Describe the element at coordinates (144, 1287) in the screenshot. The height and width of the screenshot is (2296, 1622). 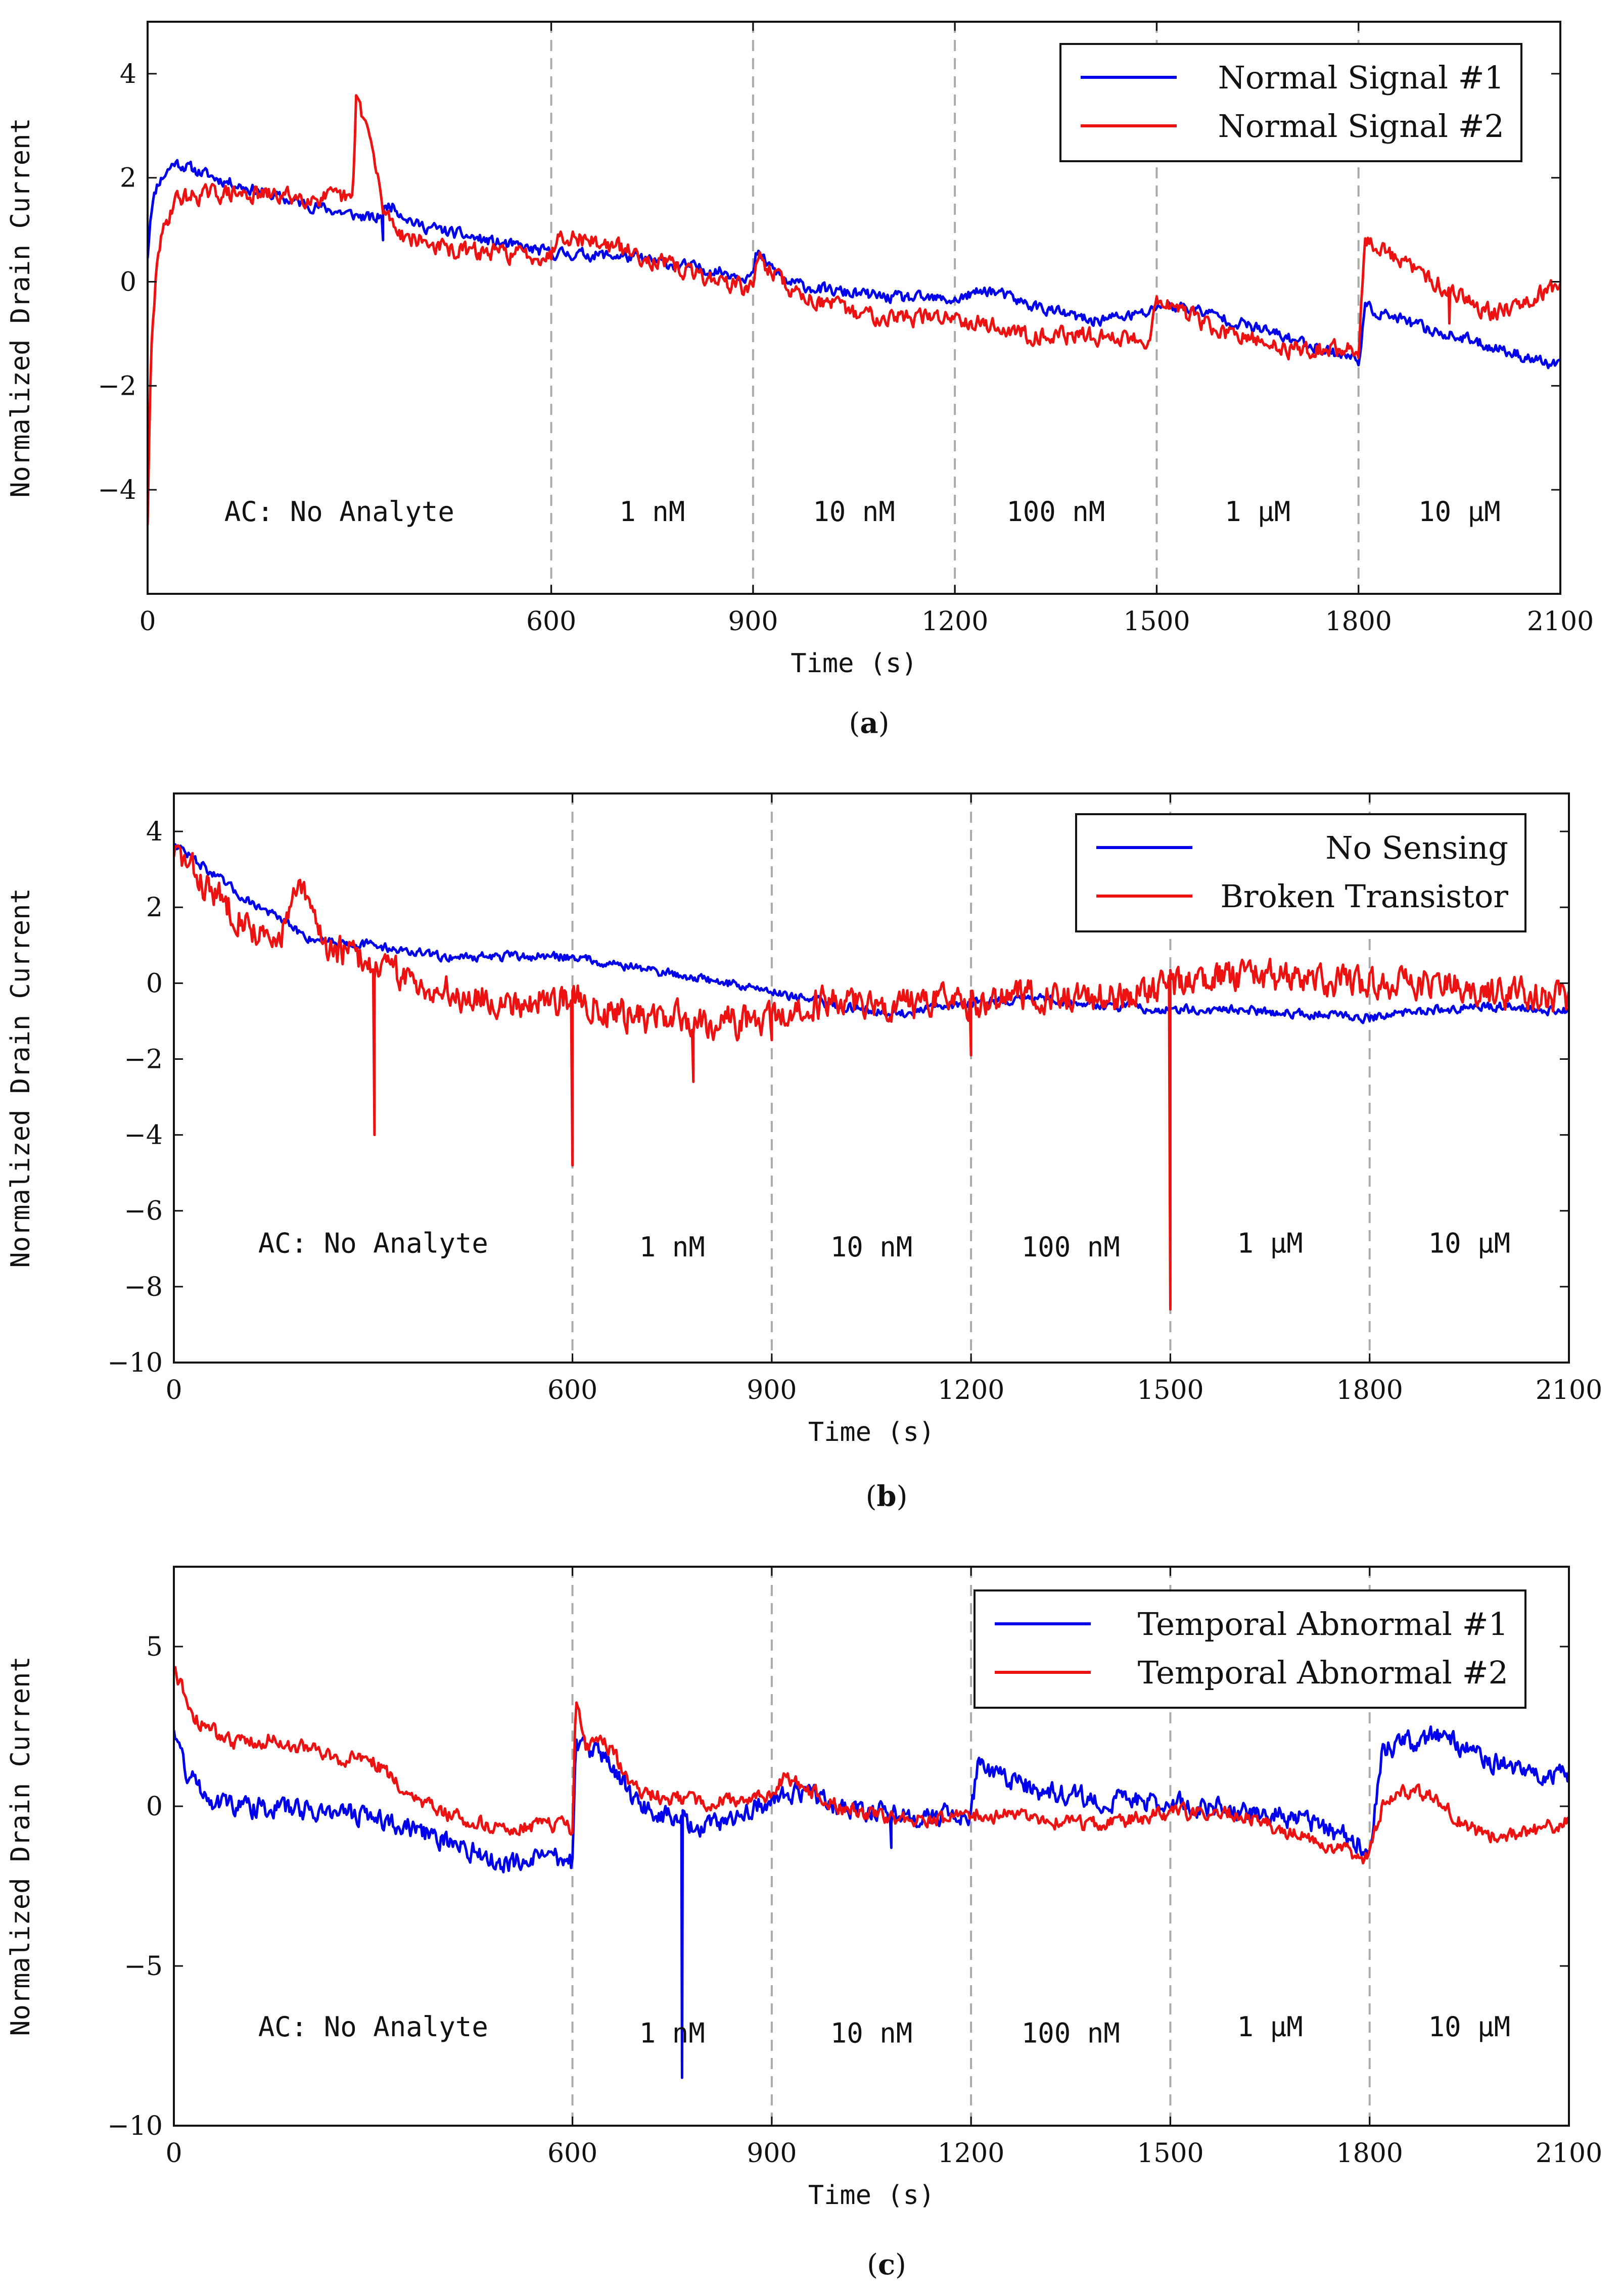
I see `y-tick-label: −8` at that location.